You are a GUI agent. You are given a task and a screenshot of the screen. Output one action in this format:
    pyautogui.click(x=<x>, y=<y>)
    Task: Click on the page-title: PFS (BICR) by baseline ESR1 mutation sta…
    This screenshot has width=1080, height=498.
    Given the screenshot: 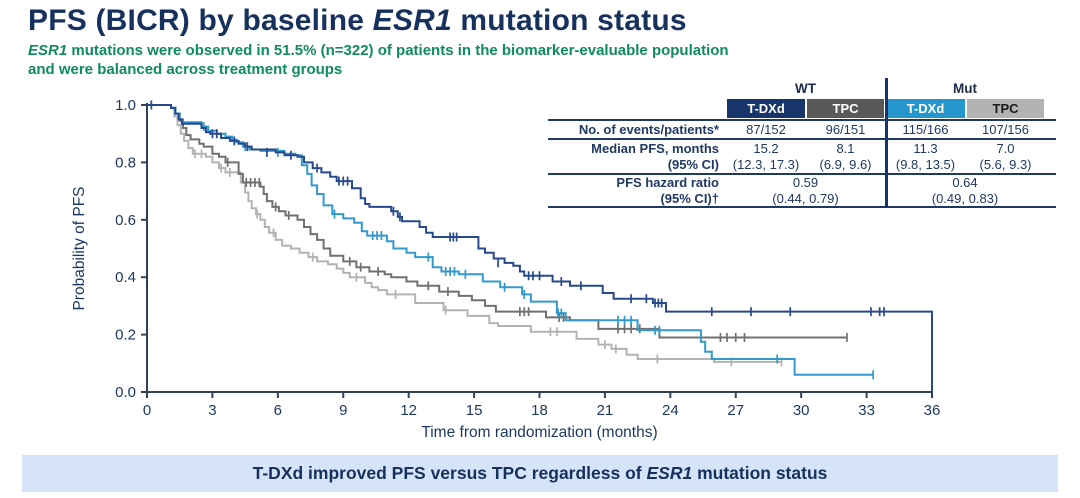 What is the action you would take?
    pyautogui.click(x=357, y=21)
    